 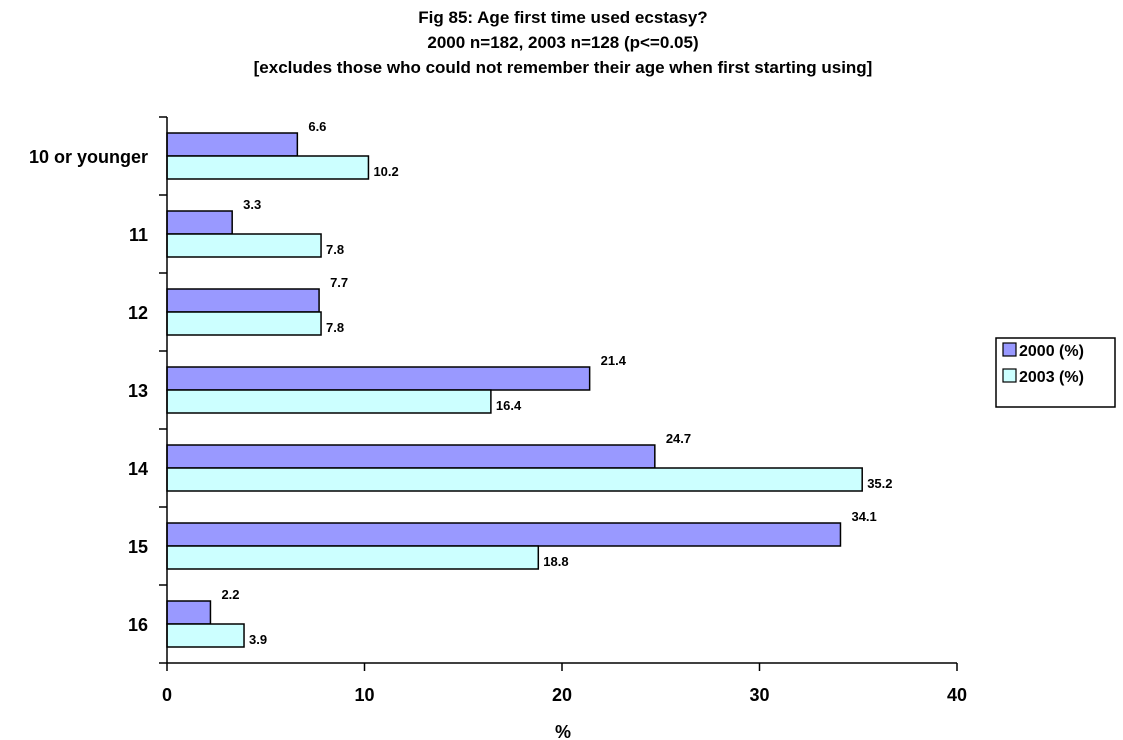 What do you see at coordinates (138, 625) in the screenshot?
I see `y-tick-label: 16` at bounding box center [138, 625].